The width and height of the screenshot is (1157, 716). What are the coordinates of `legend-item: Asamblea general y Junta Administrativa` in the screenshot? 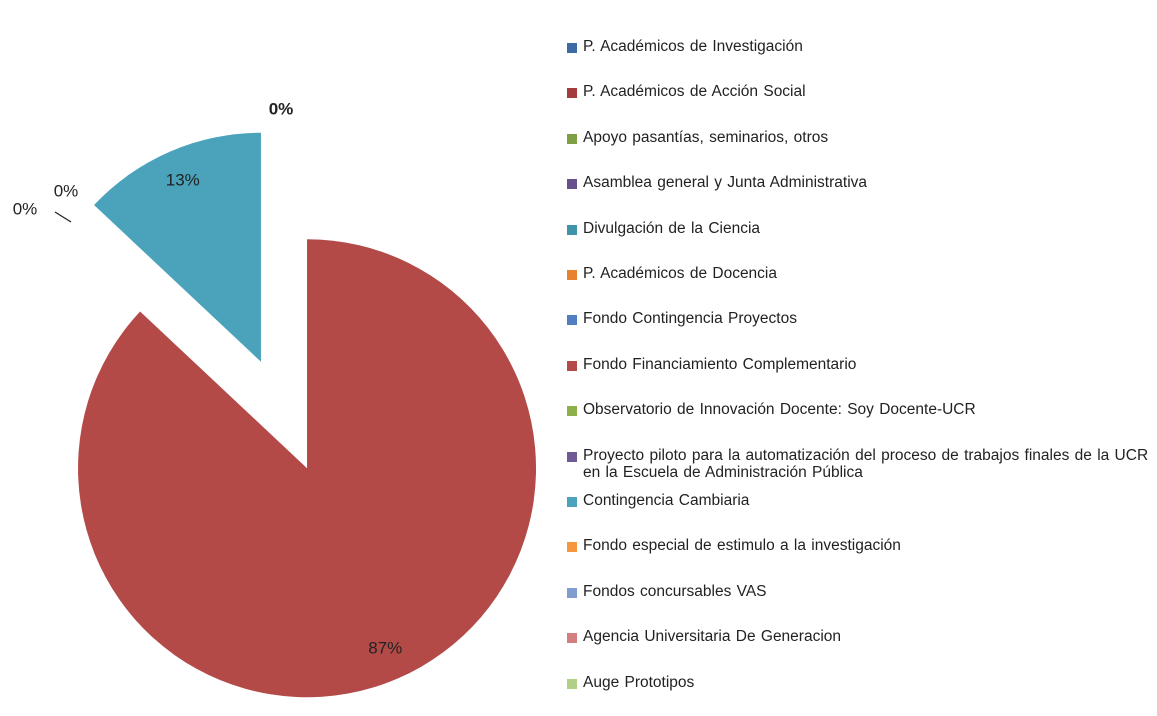 It's located at (862, 182).